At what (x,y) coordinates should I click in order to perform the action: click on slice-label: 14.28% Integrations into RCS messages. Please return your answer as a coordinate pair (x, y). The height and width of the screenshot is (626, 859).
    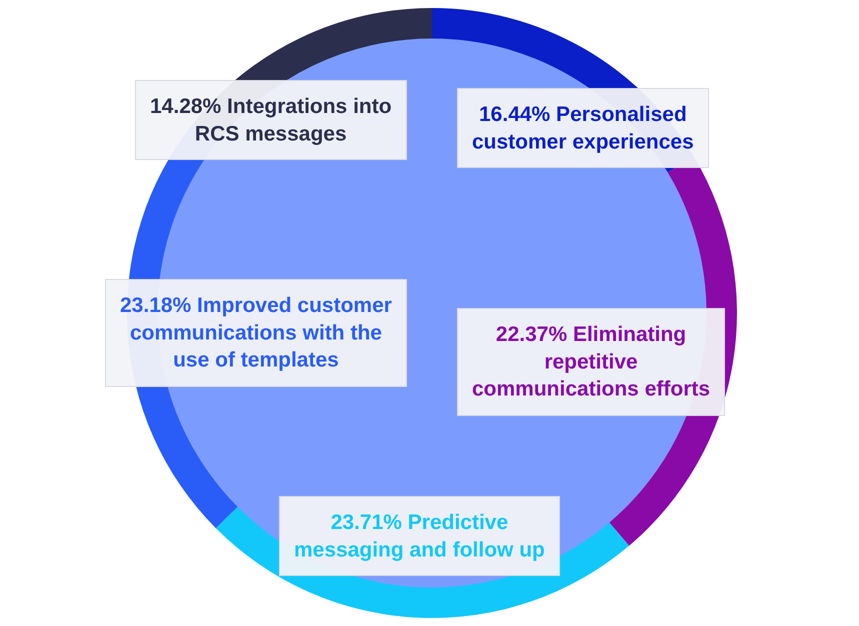
    Looking at the image, I should click on (271, 120).